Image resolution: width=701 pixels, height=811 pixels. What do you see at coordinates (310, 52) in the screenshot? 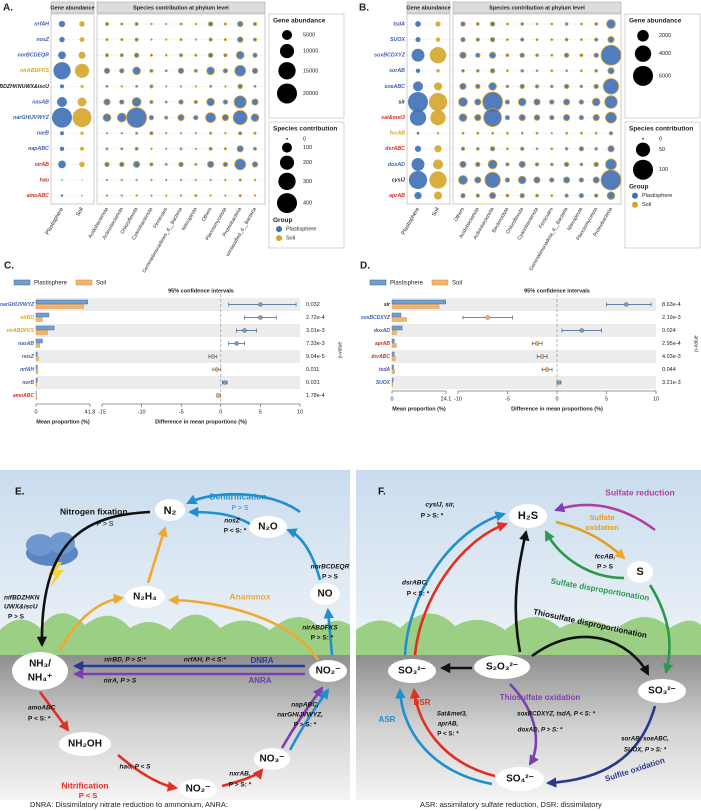
I see `legend-label: 10000` at bounding box center [310, 52].